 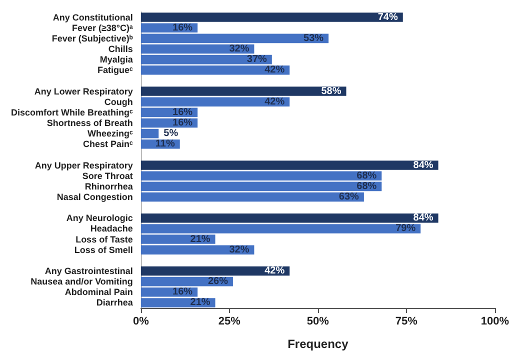 What do you see at coordinates (104, 239) in the screenshot?
I see `y-tick-label: Loss of Taste` at bounding box center [104, 239].